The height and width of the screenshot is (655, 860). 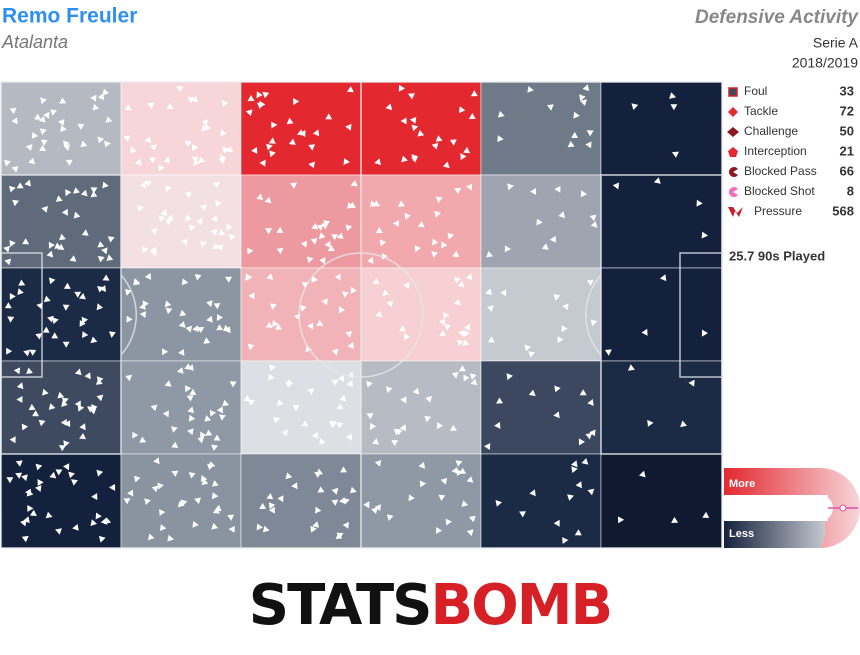 What do you see at coordinates (733, 92) in the screenshot?
I see `icon-foul` at bounding box center [733, 92].